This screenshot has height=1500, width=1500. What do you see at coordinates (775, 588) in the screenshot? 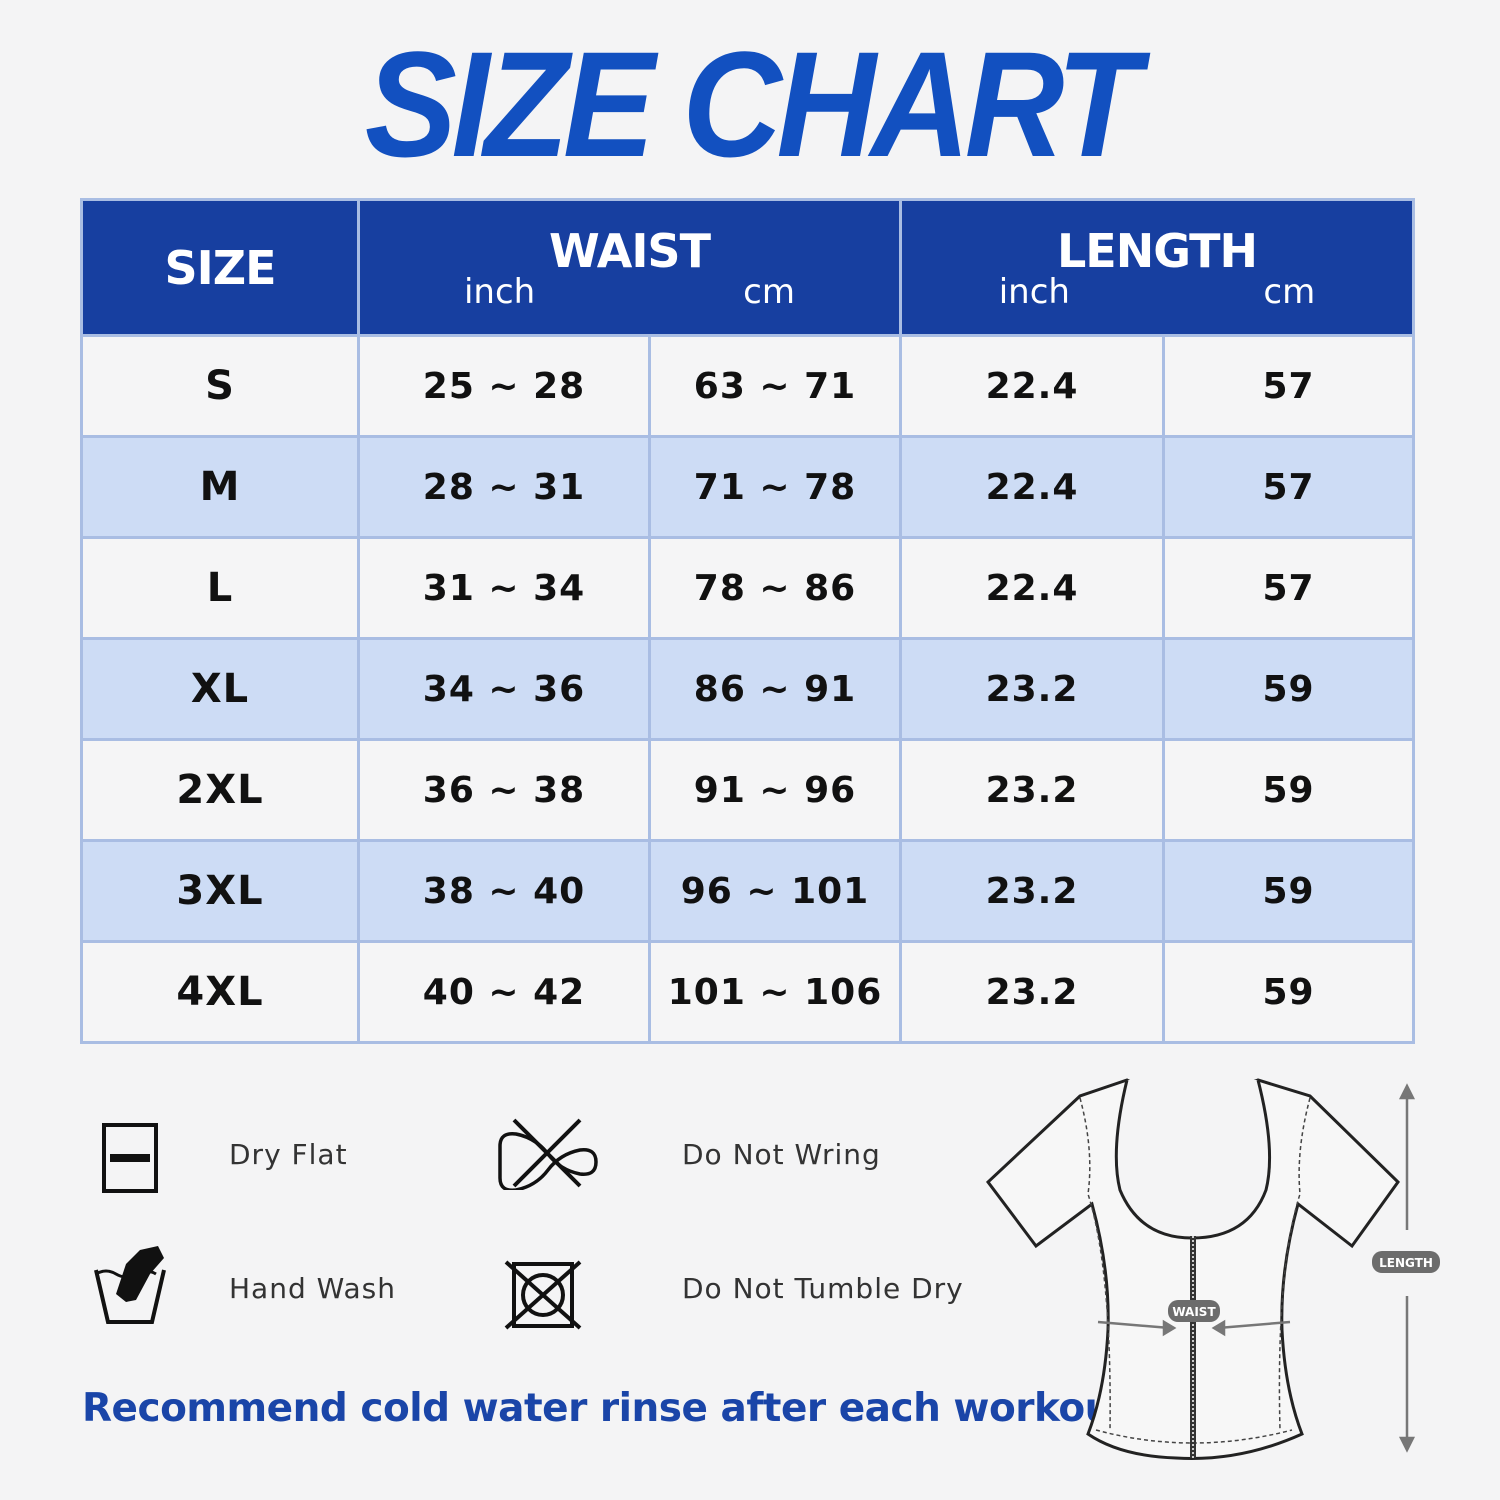
I see `cell-waist-cm: 78 ~ 86` at bounding box center [775, 588].